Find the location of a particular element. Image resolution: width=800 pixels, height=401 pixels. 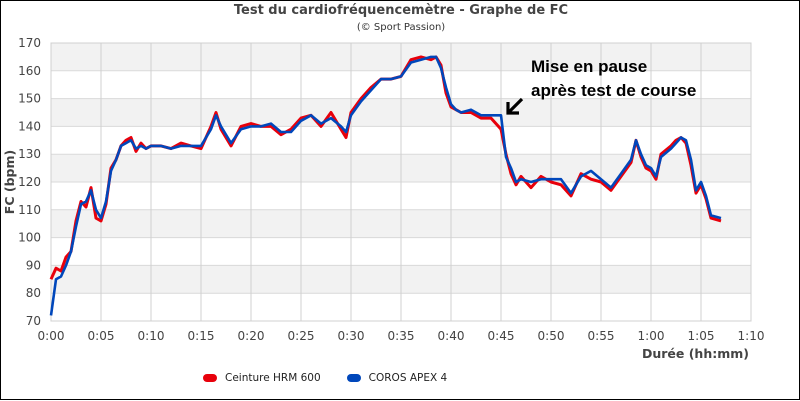

x-tick-label: 1:05 is located at coordinates (701, 336).